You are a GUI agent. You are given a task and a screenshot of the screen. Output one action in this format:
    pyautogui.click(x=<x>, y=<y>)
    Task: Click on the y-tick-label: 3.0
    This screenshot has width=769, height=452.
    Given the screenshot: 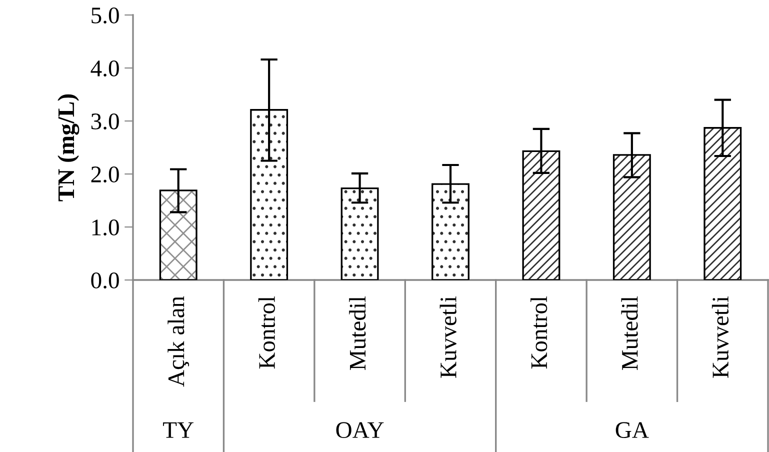 What is the action you would take?
    pyautogui.click(x=105, y=121)
    